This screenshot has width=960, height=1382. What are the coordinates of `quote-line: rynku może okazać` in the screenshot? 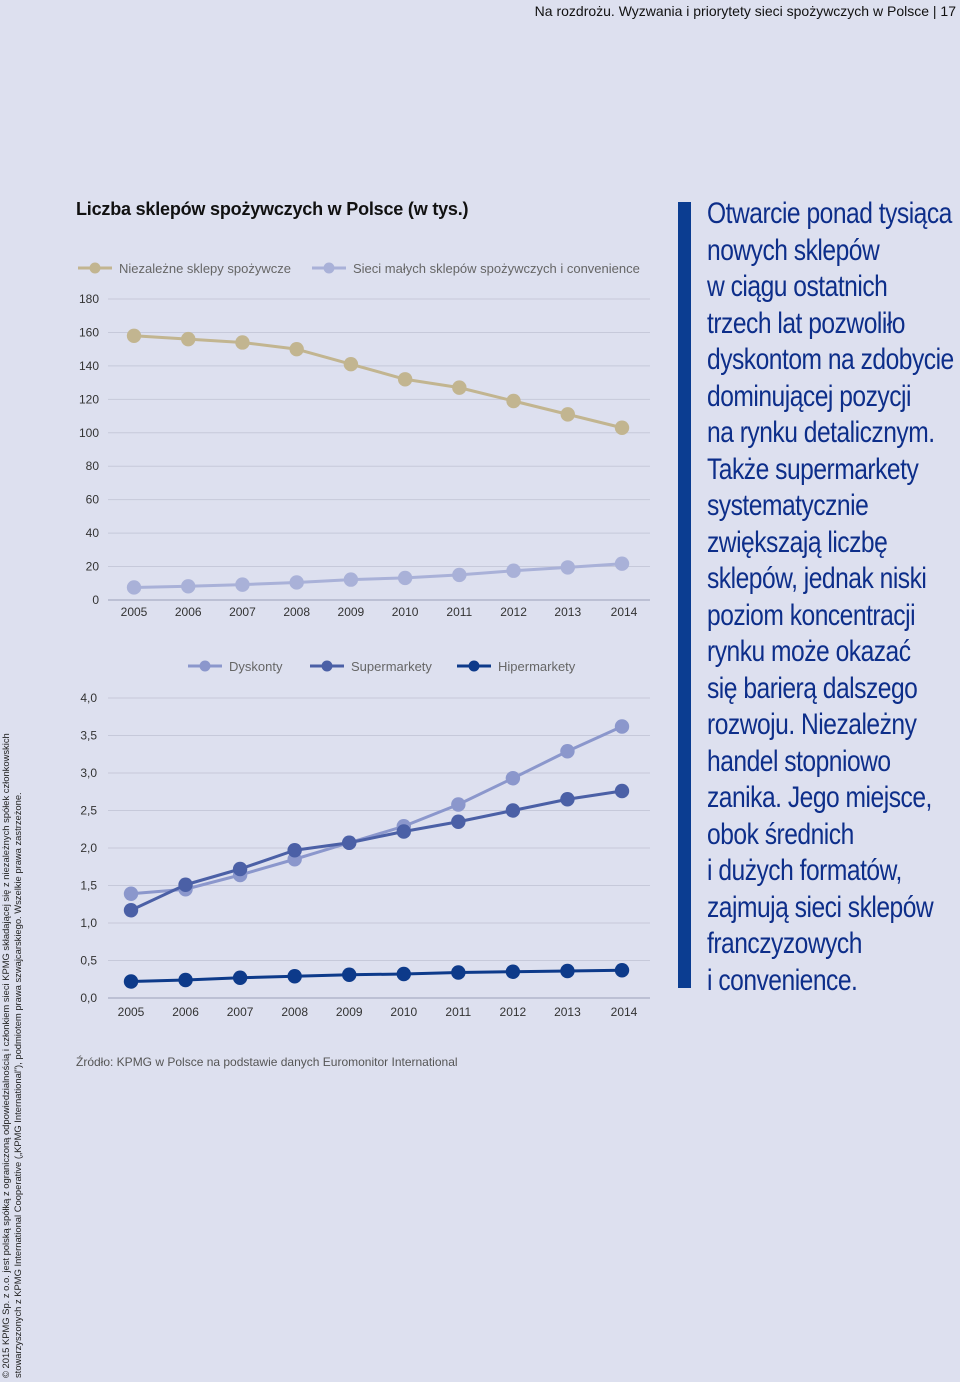 It's located at (809, 651).